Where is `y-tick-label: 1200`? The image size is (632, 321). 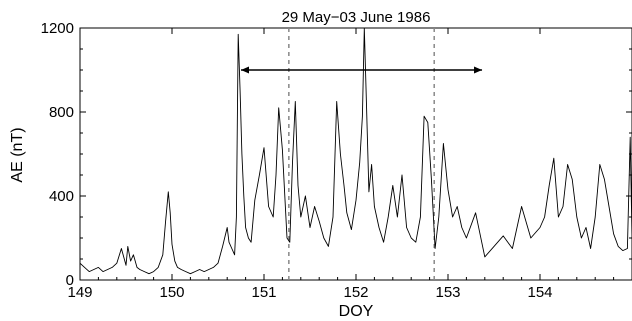 y-tick-label: 1200 is located at coordinates (57, 28).